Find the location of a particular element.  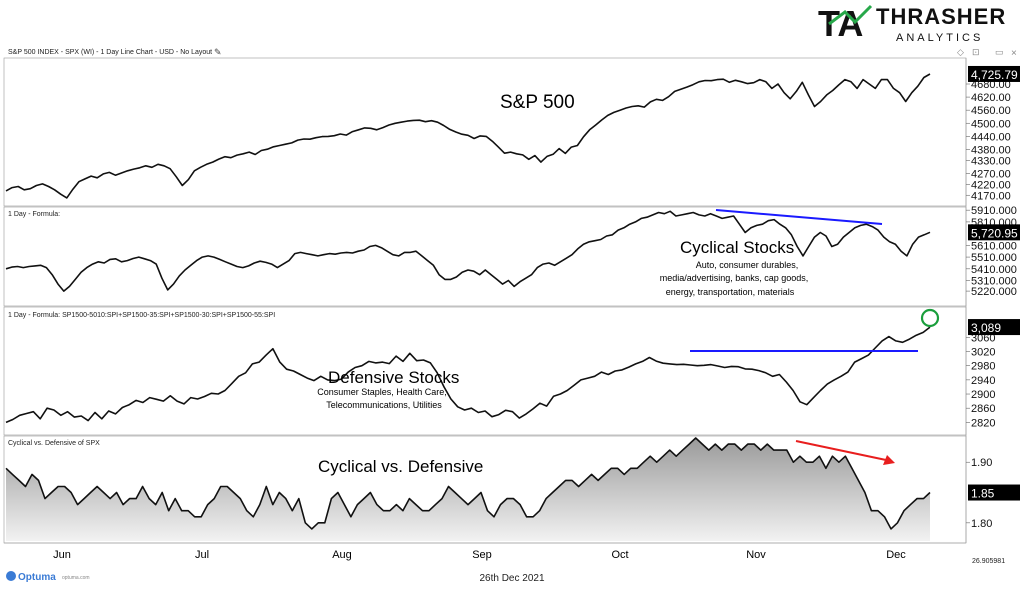

title-defensive: Defensive Stocks is located at coordinates (393, 377).